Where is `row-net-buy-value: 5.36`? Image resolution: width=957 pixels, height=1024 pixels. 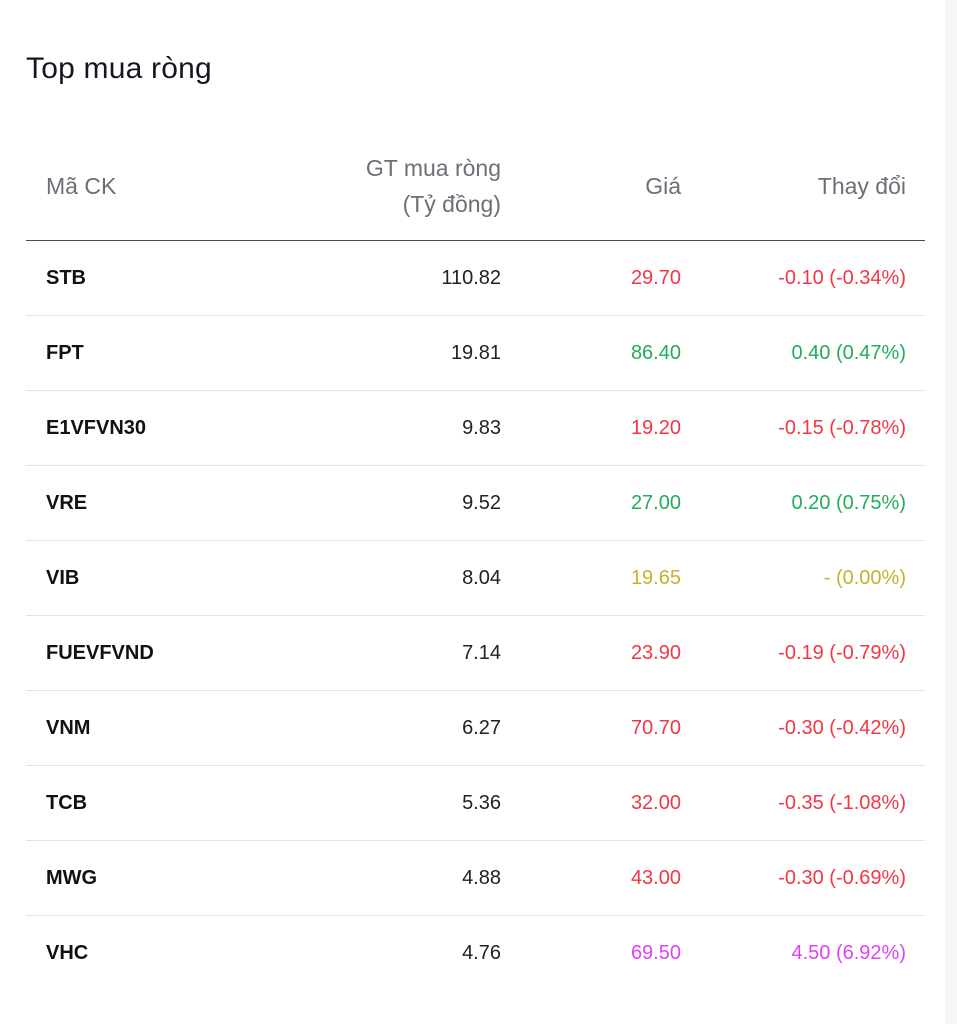 row-net-buy-value: 5.36 is located at coordinates (363, 803).